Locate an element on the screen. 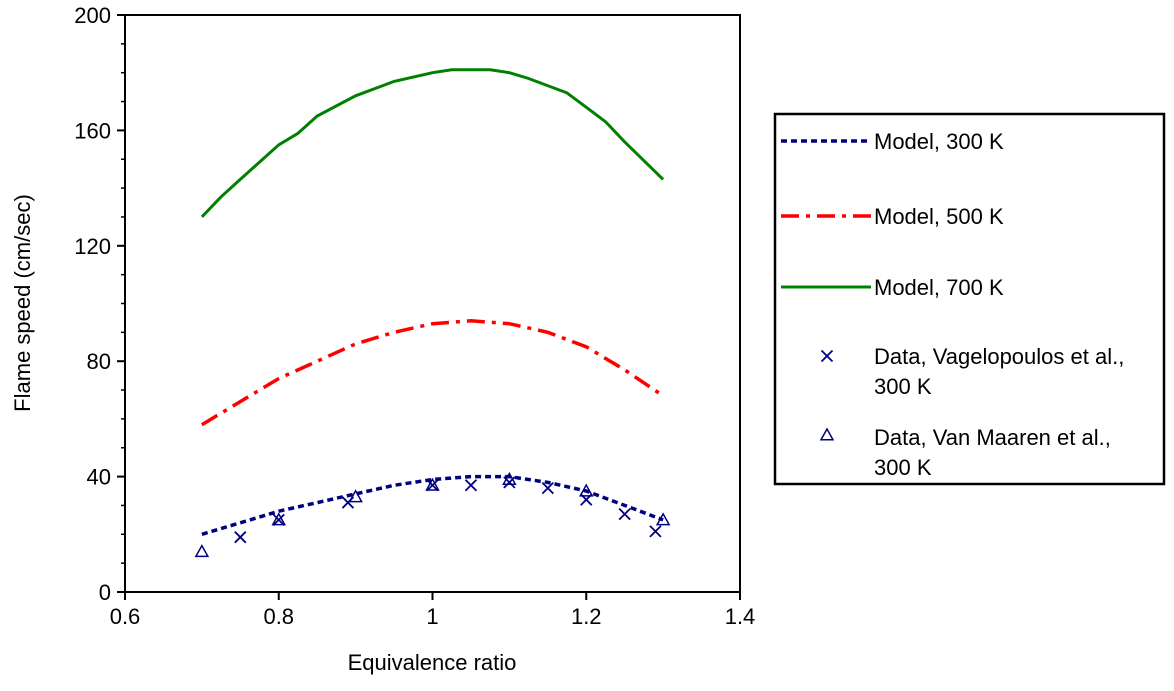 The image size is (1174, 691). y-tick-label: 120 is located at coordinates (92, 246).